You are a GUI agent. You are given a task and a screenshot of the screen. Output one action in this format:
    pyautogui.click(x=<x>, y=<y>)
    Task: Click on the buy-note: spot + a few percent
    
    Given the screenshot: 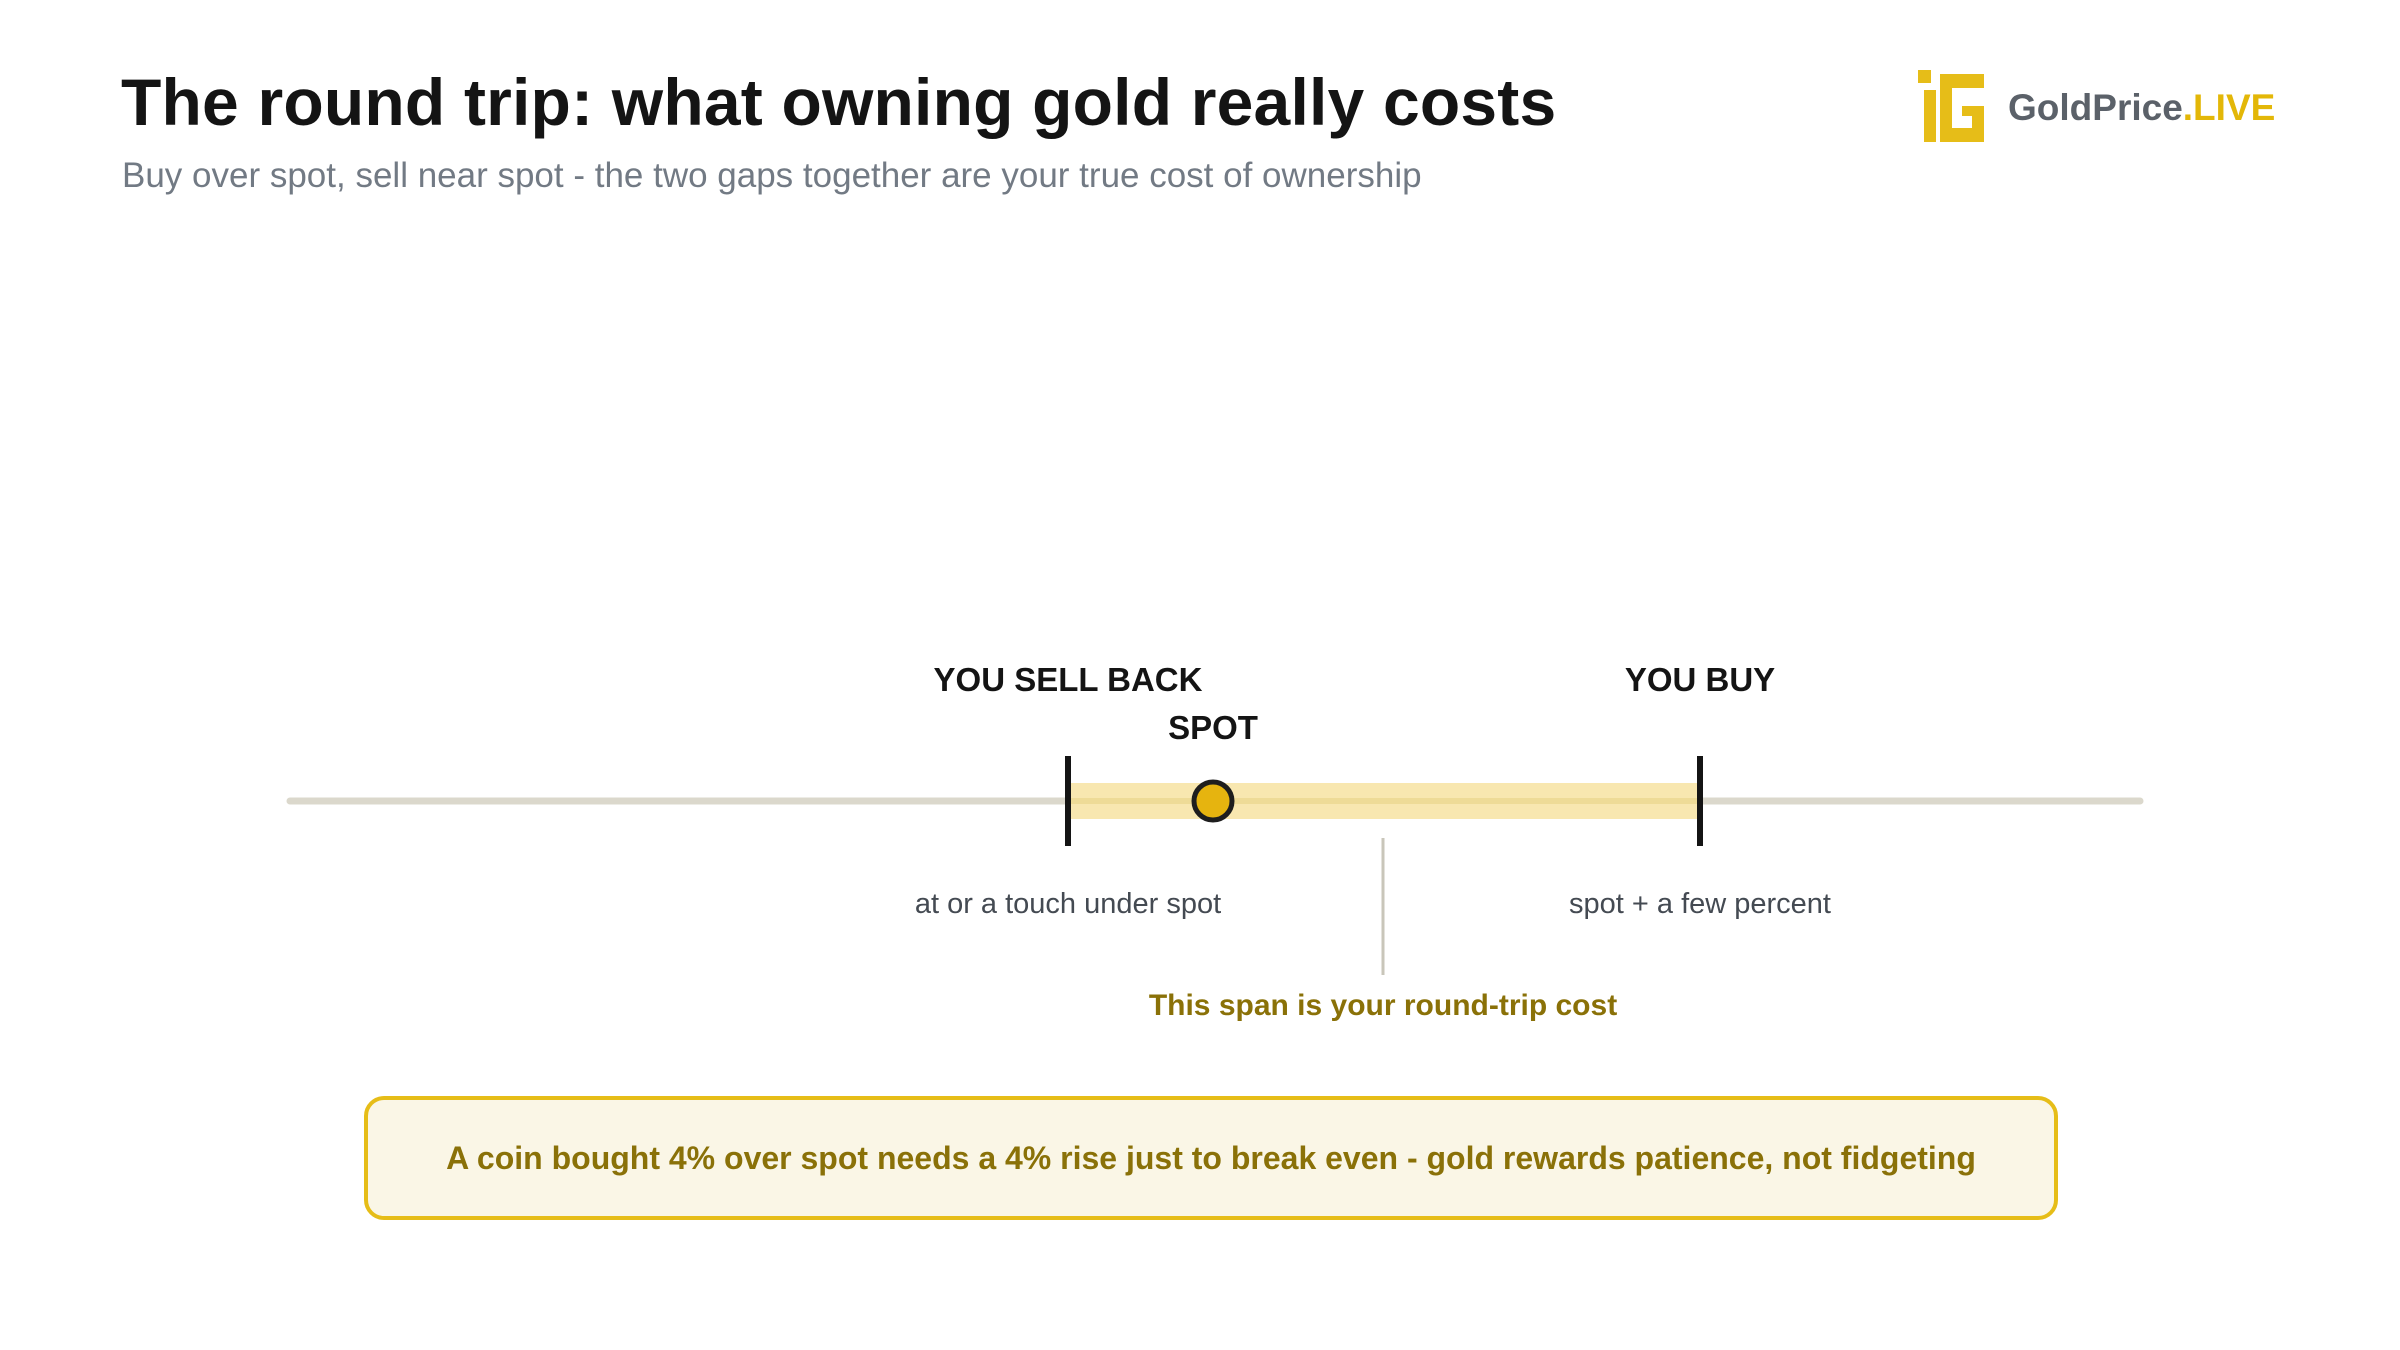 What is the action you would take?
    pyautogui.click(x=1700, y=904)
    